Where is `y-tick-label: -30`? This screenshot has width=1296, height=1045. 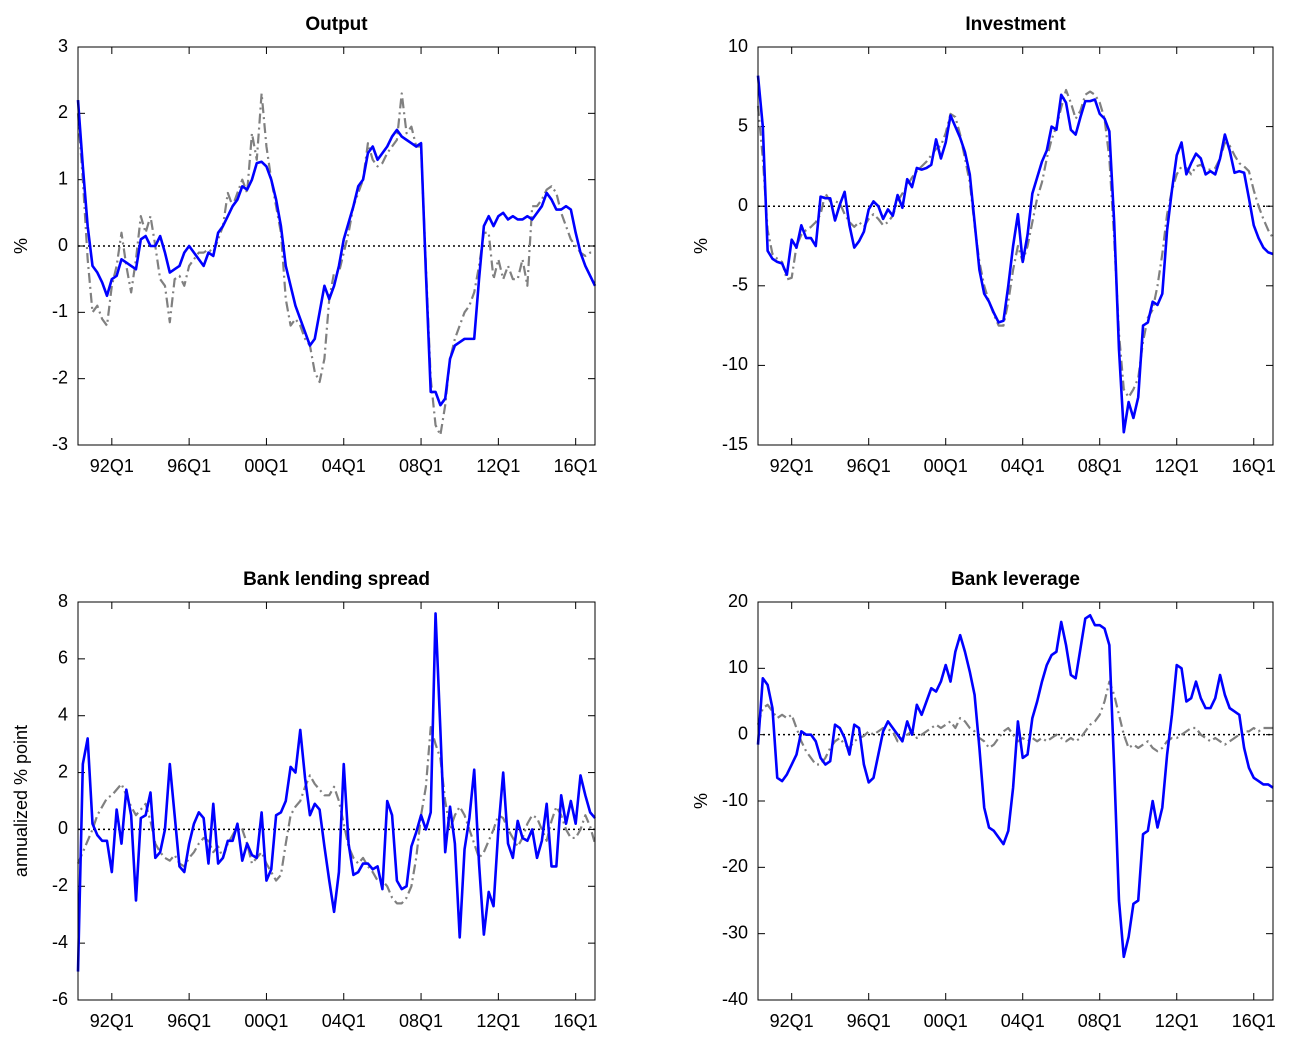
y-tick-label: -30 is located at coordinates (735, 932).